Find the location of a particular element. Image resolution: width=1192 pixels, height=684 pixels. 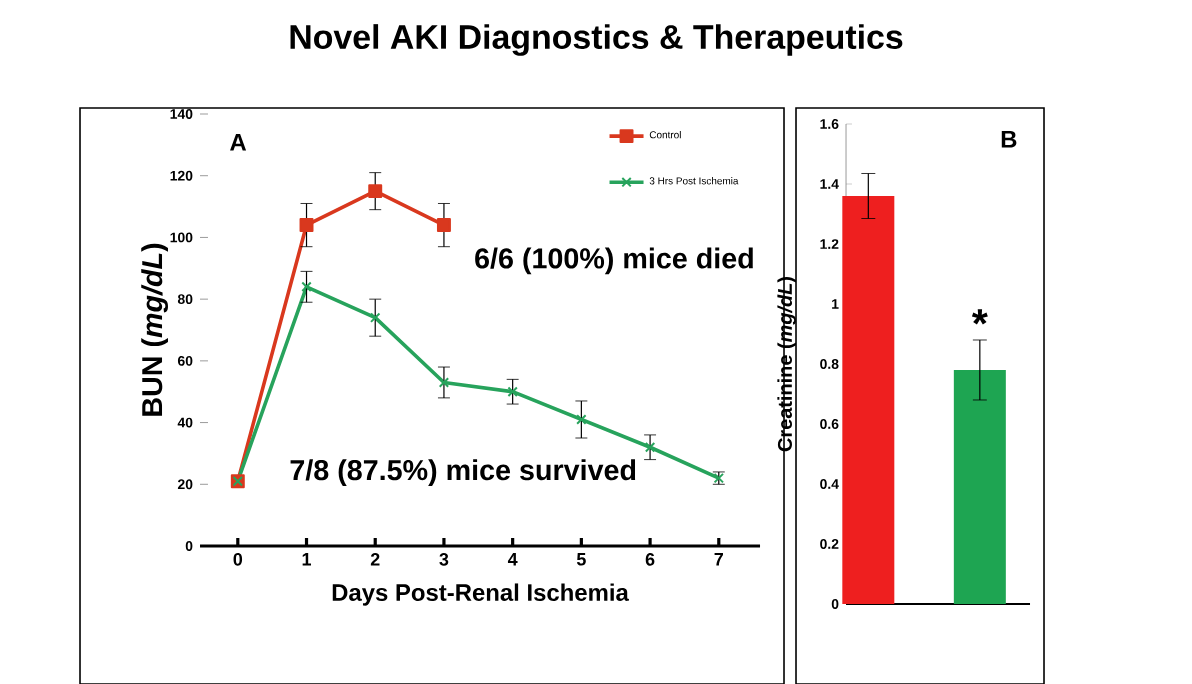

annotation: 7/8 (87.5%) mice survived is located at coordinates (463, 472).